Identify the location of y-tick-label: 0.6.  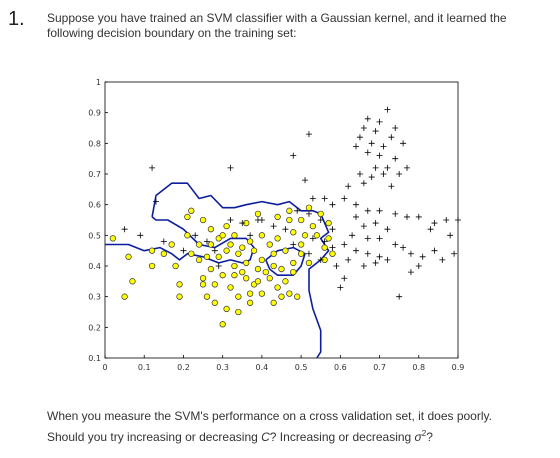
(94, 205).